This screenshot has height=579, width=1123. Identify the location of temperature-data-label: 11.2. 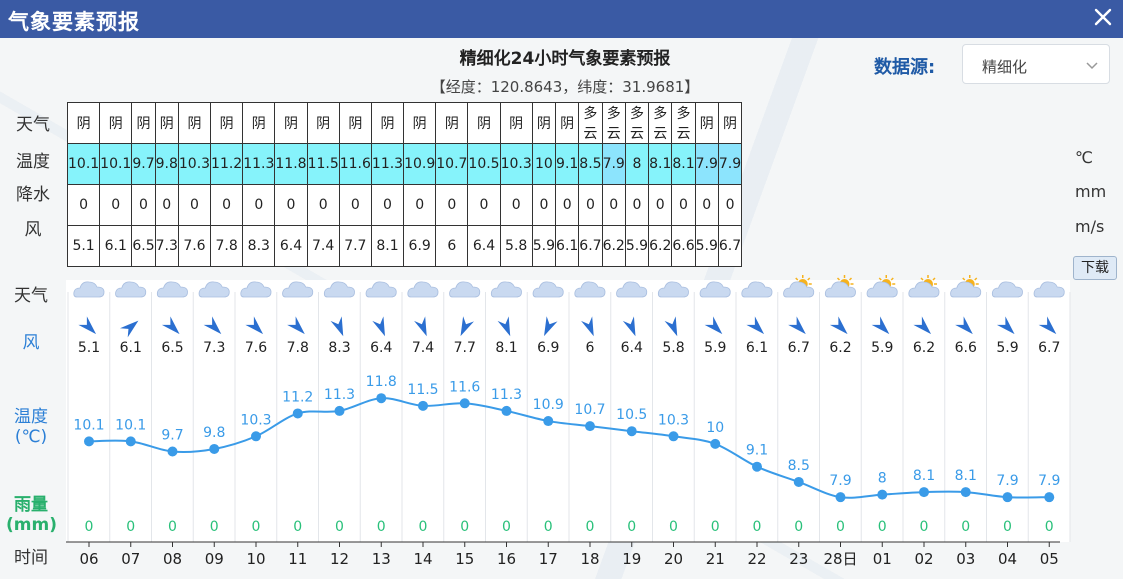
(297, 397).